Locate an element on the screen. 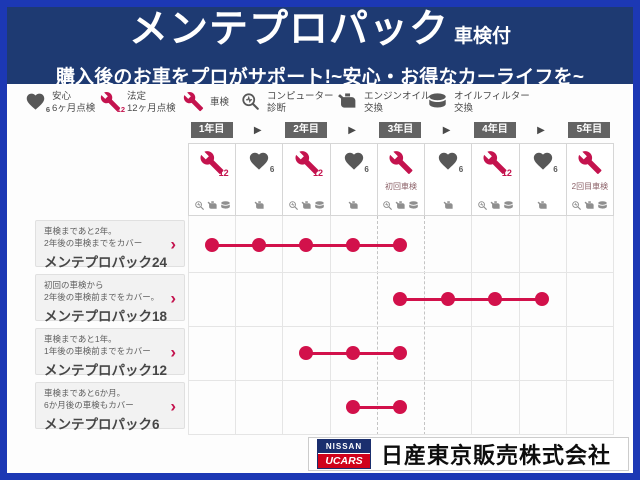 This screenshot has height=480, width=640. subtitle: 購入後のお車をプロがサポート!~安心・お得なカーライフを~ is located at coordinates (320, 77).